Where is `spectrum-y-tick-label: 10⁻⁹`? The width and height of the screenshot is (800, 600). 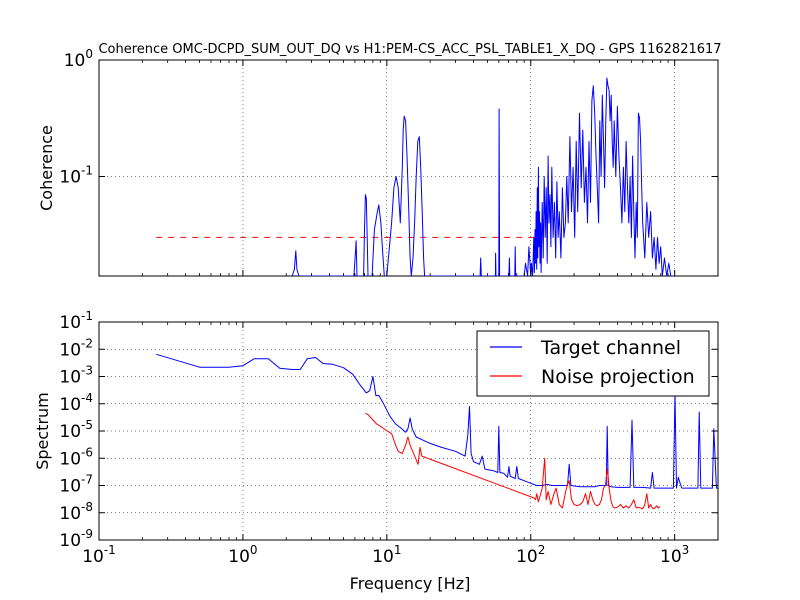 spectrum-y-tick-label: 10⁻⁹ is located at coordinates (76, 539).